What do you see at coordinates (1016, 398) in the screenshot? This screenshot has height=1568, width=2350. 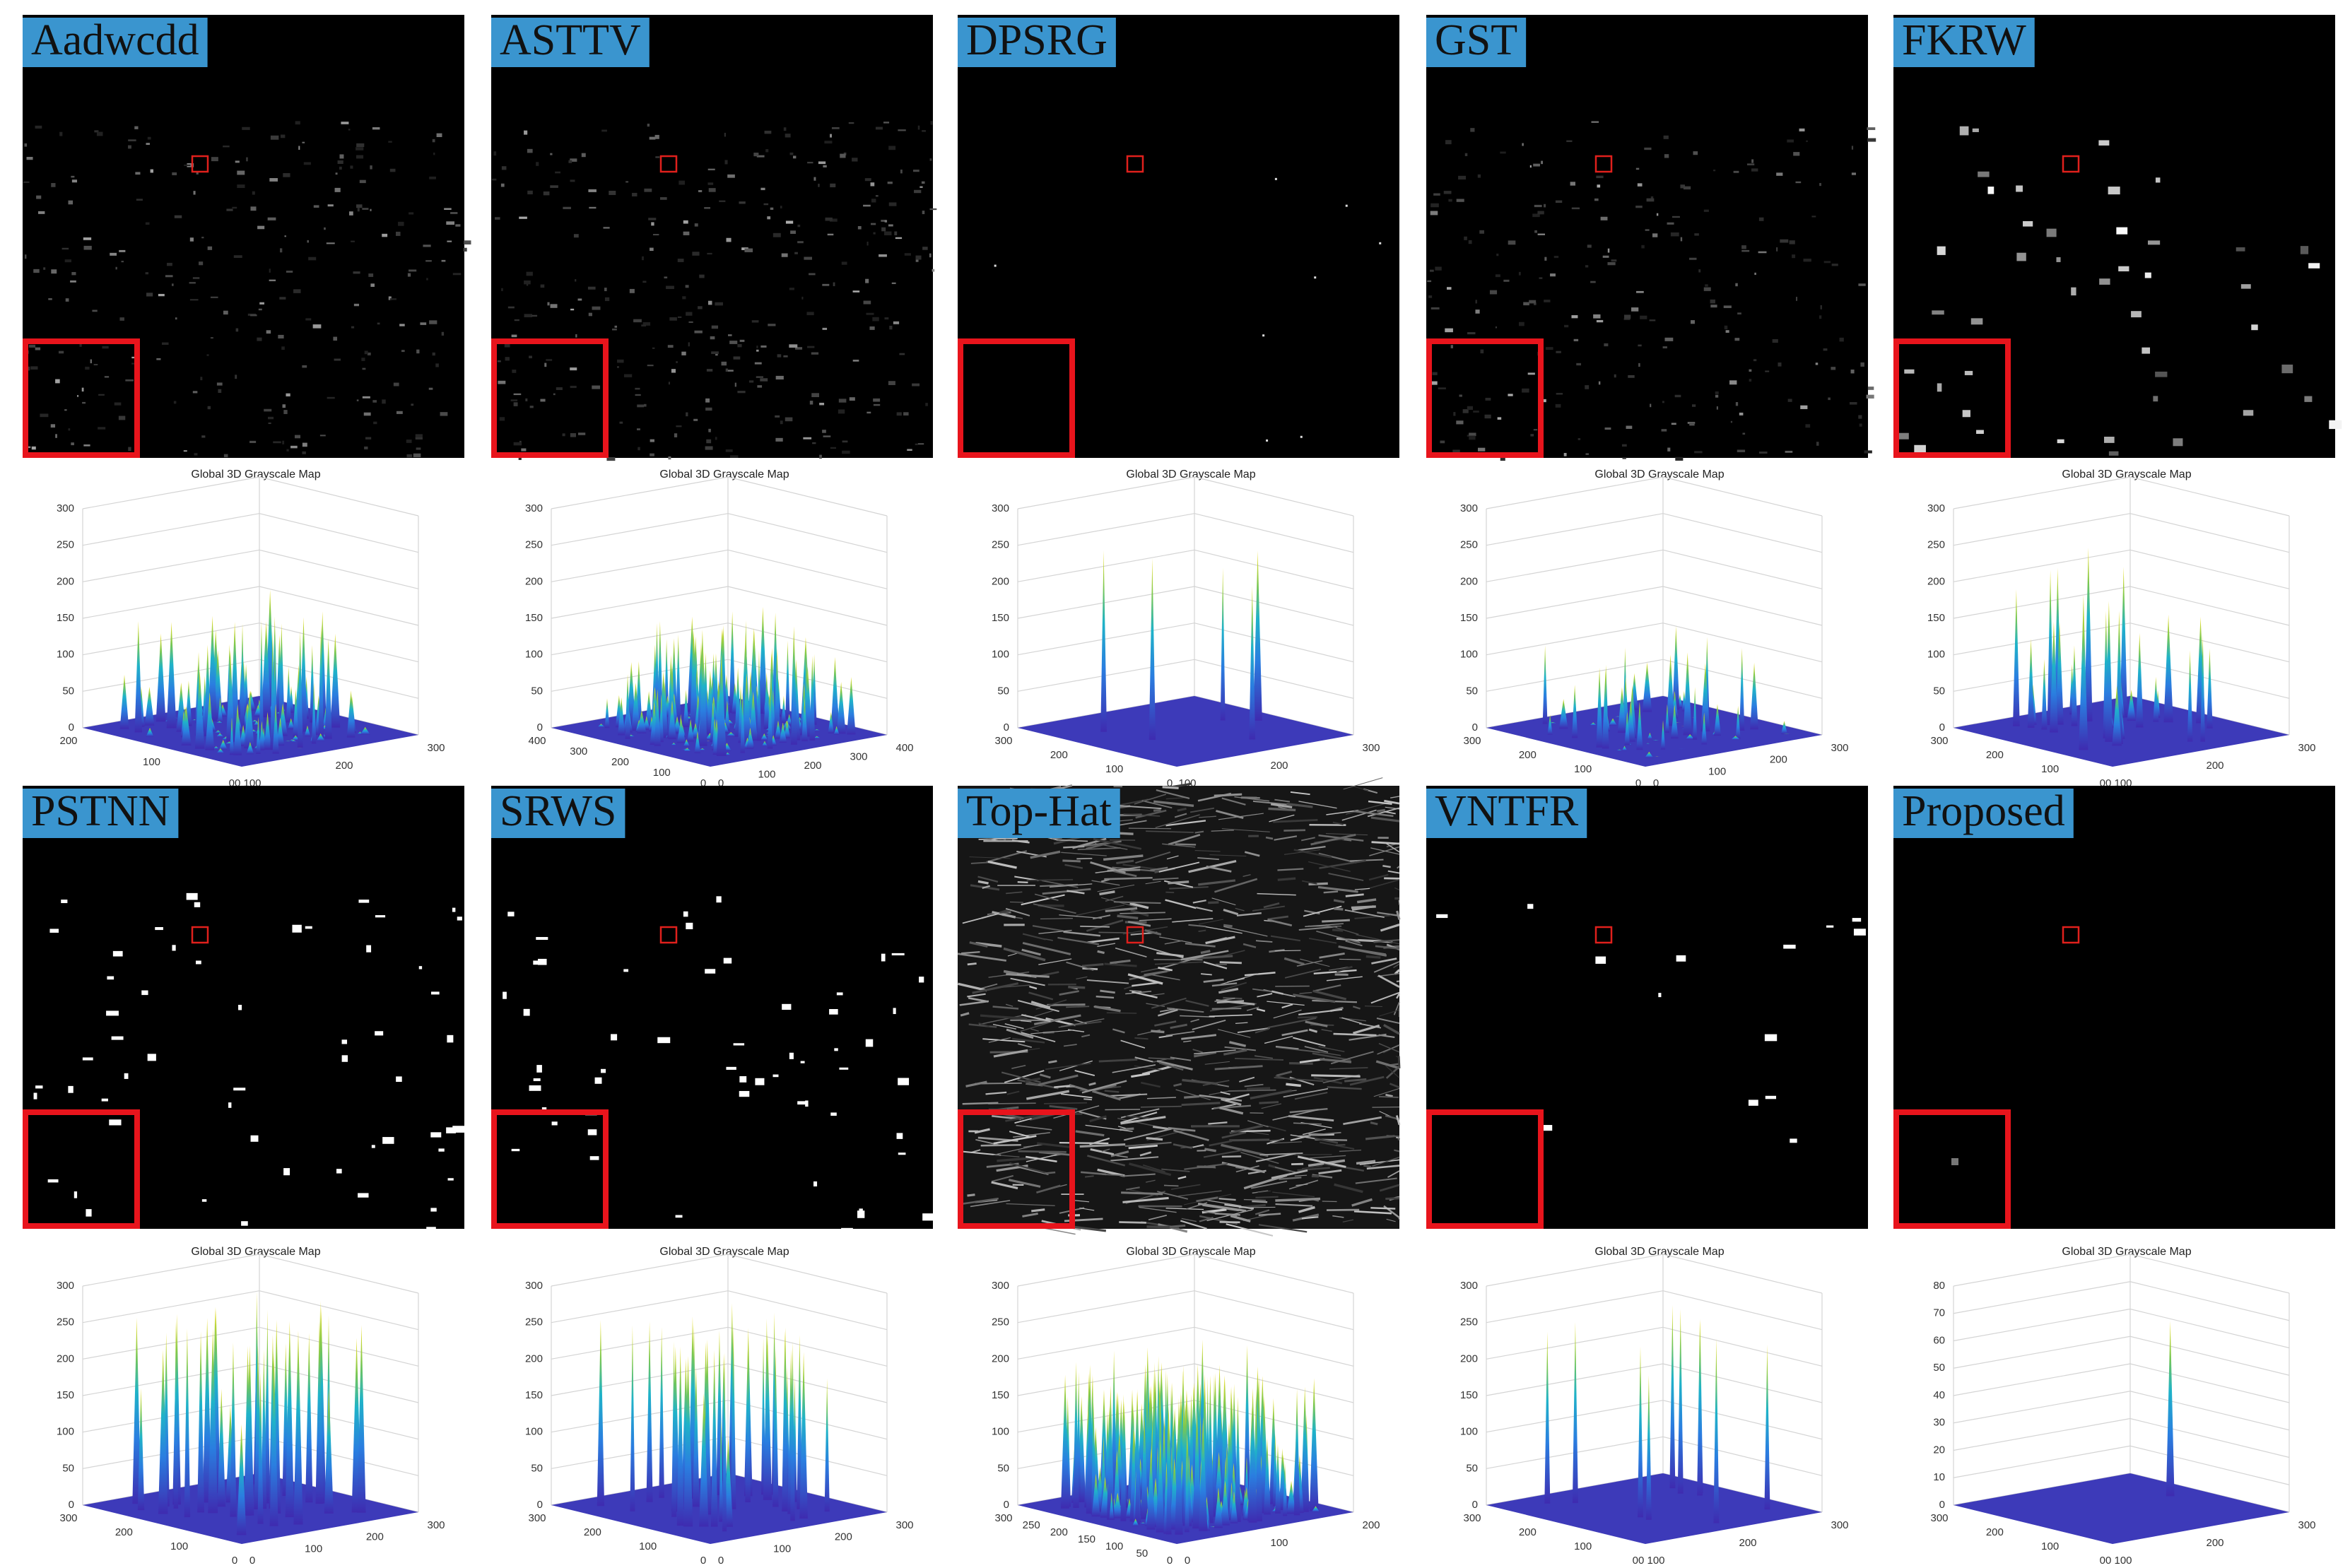 I see `zoom-inset` at bounding box center [1016, 398].